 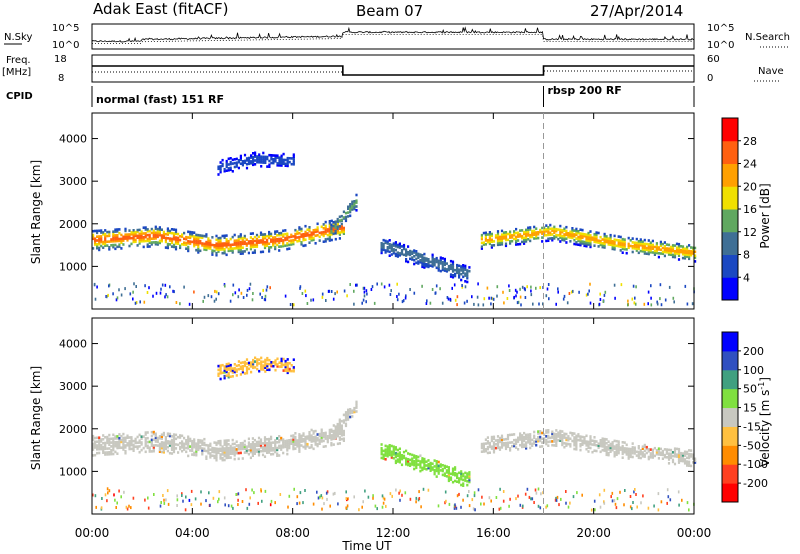 I want to click on y-tick-label: 4000, so click(x=73, y=139).